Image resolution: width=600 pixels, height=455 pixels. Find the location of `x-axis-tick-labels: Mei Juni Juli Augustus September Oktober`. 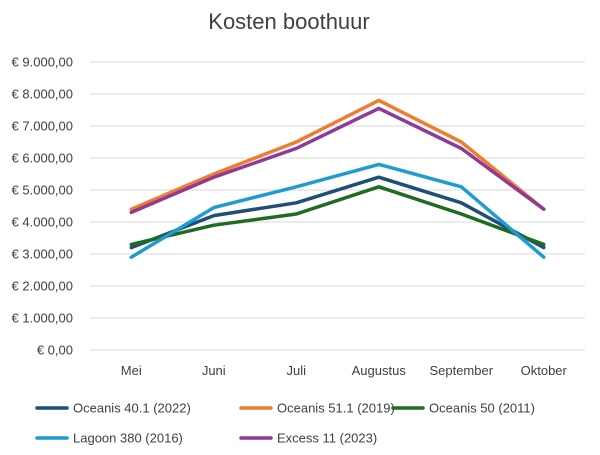

x-axis-tick-labels: Mei Juni Juli Augustus September Oktober is located at coordinates (344, 370).